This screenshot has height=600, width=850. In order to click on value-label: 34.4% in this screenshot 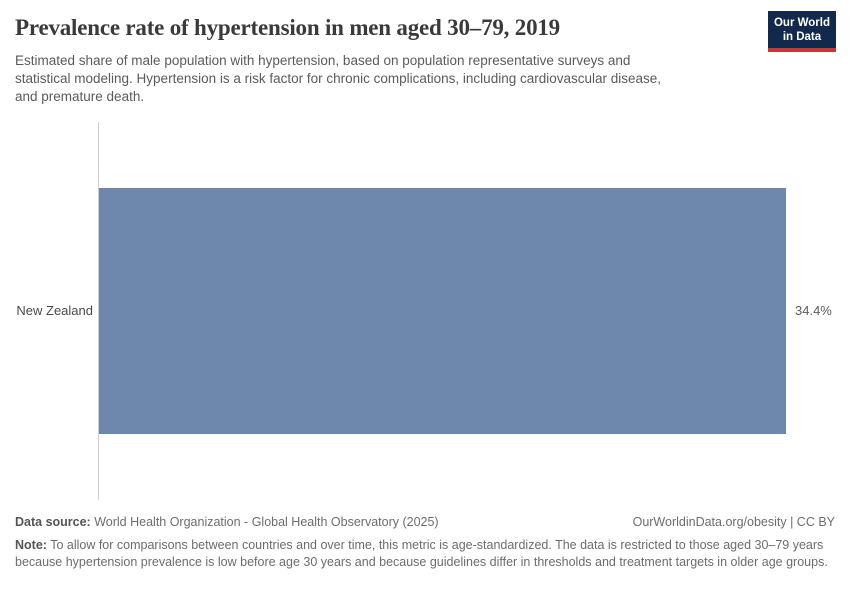, I will do `click(813, 310)`.